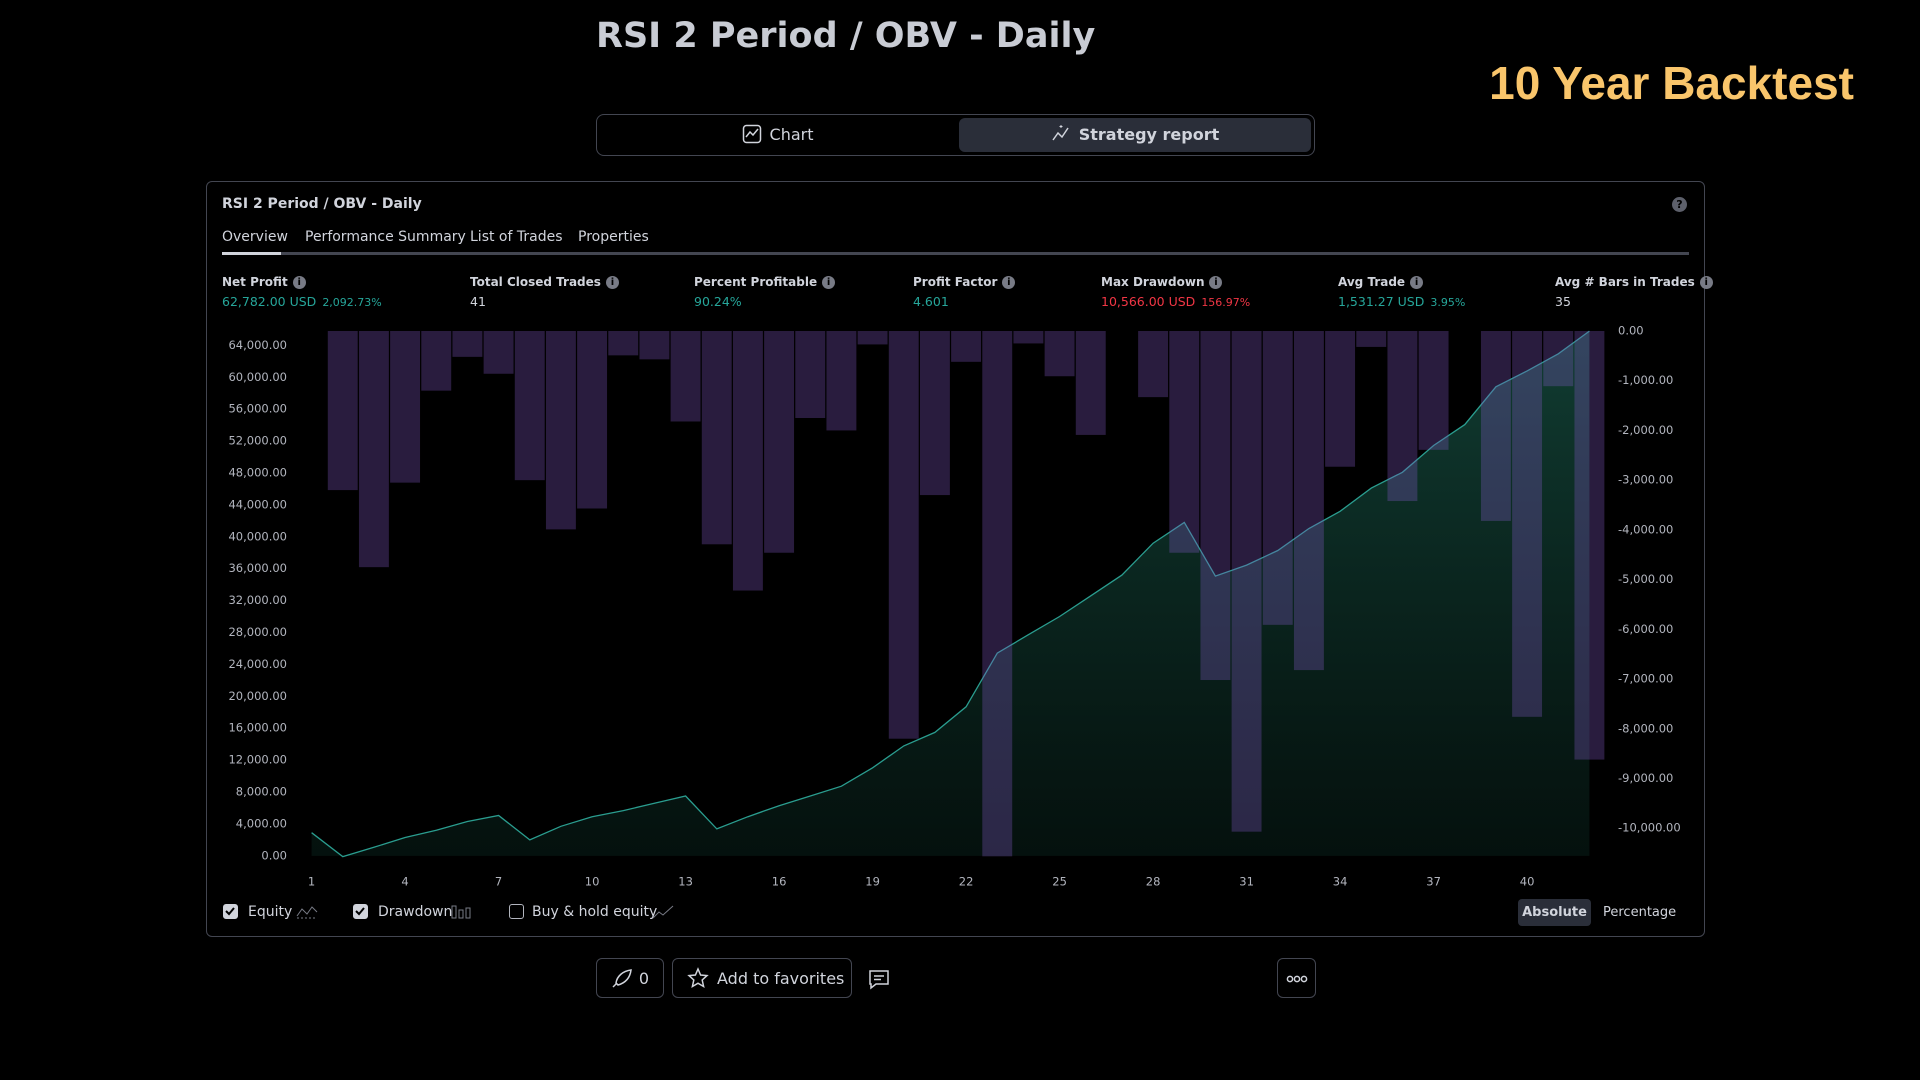  Describe the element at coordinates (791, 134) in the screenshot. I see `tab-label: Chart` at that location.